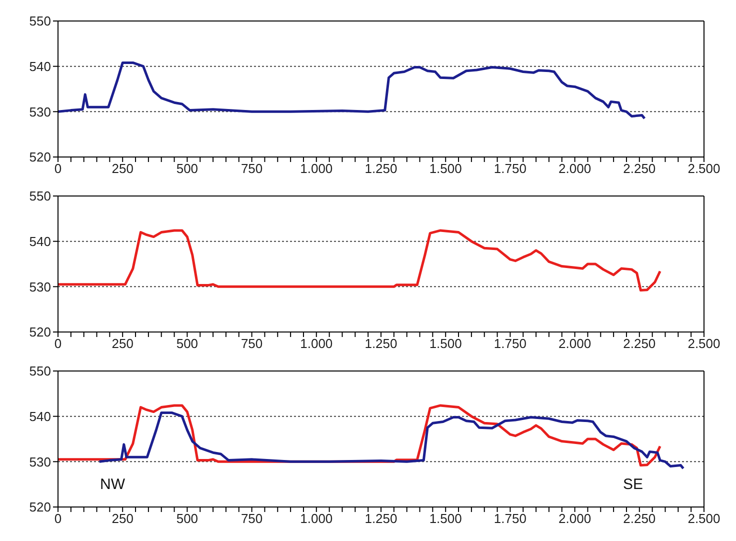  I want to click on annotation: NW, so click(112, 484).